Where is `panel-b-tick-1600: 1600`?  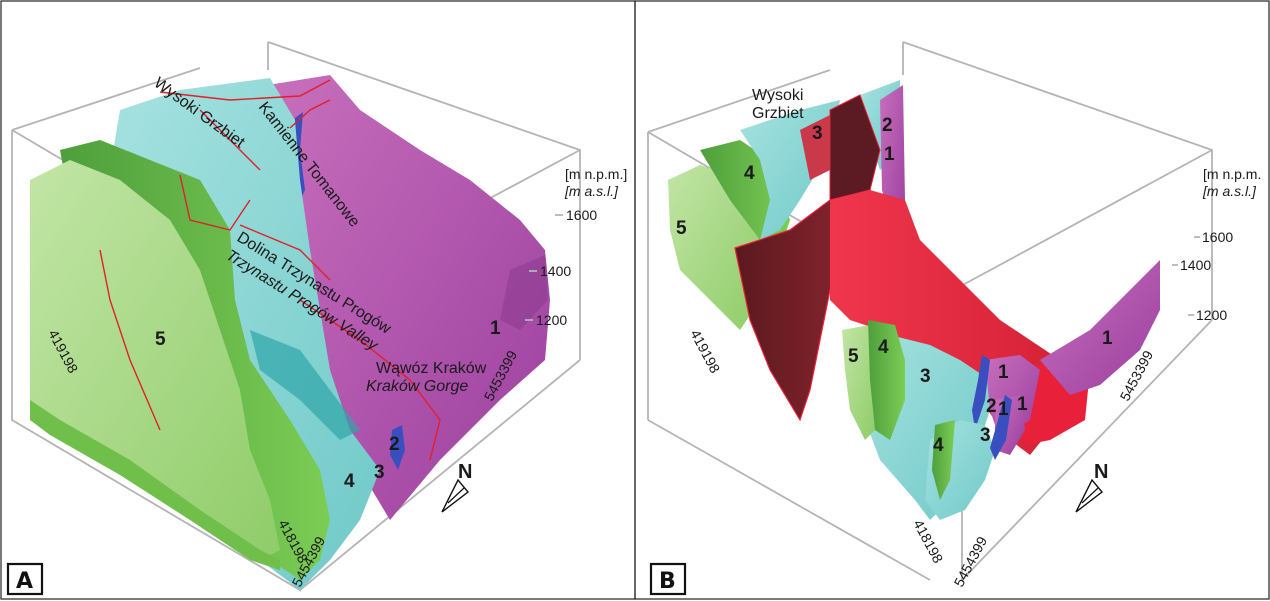 panel-b-tick-1600: 1600 is located at coordinates (1217, 237).